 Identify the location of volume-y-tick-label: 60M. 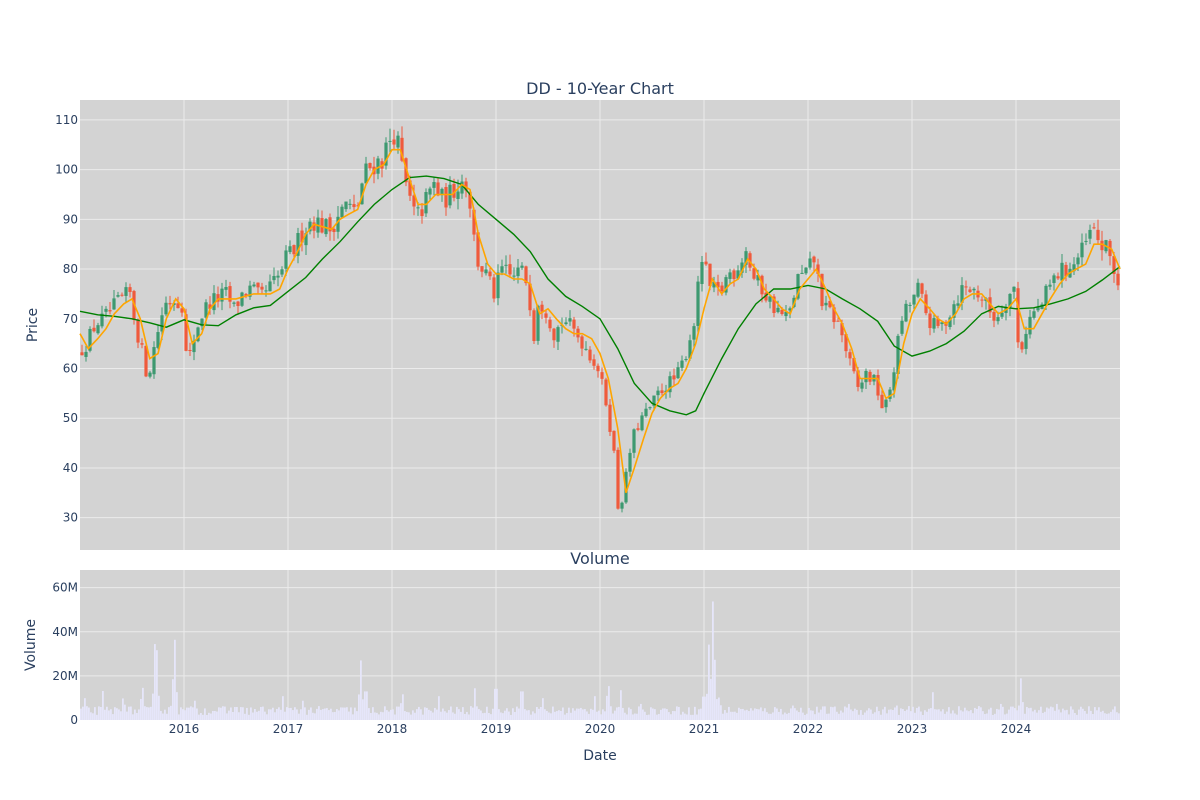
(65, 588).